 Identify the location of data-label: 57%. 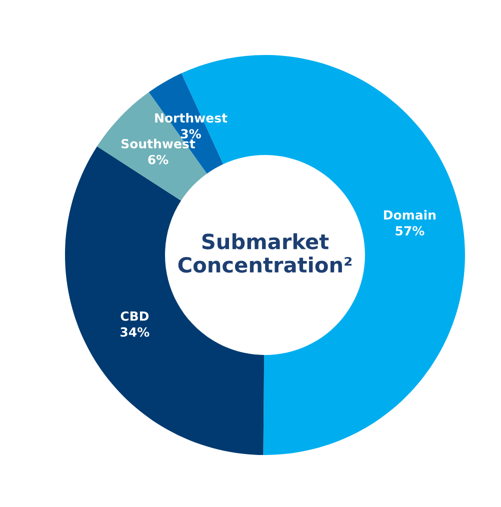
(410, 231).